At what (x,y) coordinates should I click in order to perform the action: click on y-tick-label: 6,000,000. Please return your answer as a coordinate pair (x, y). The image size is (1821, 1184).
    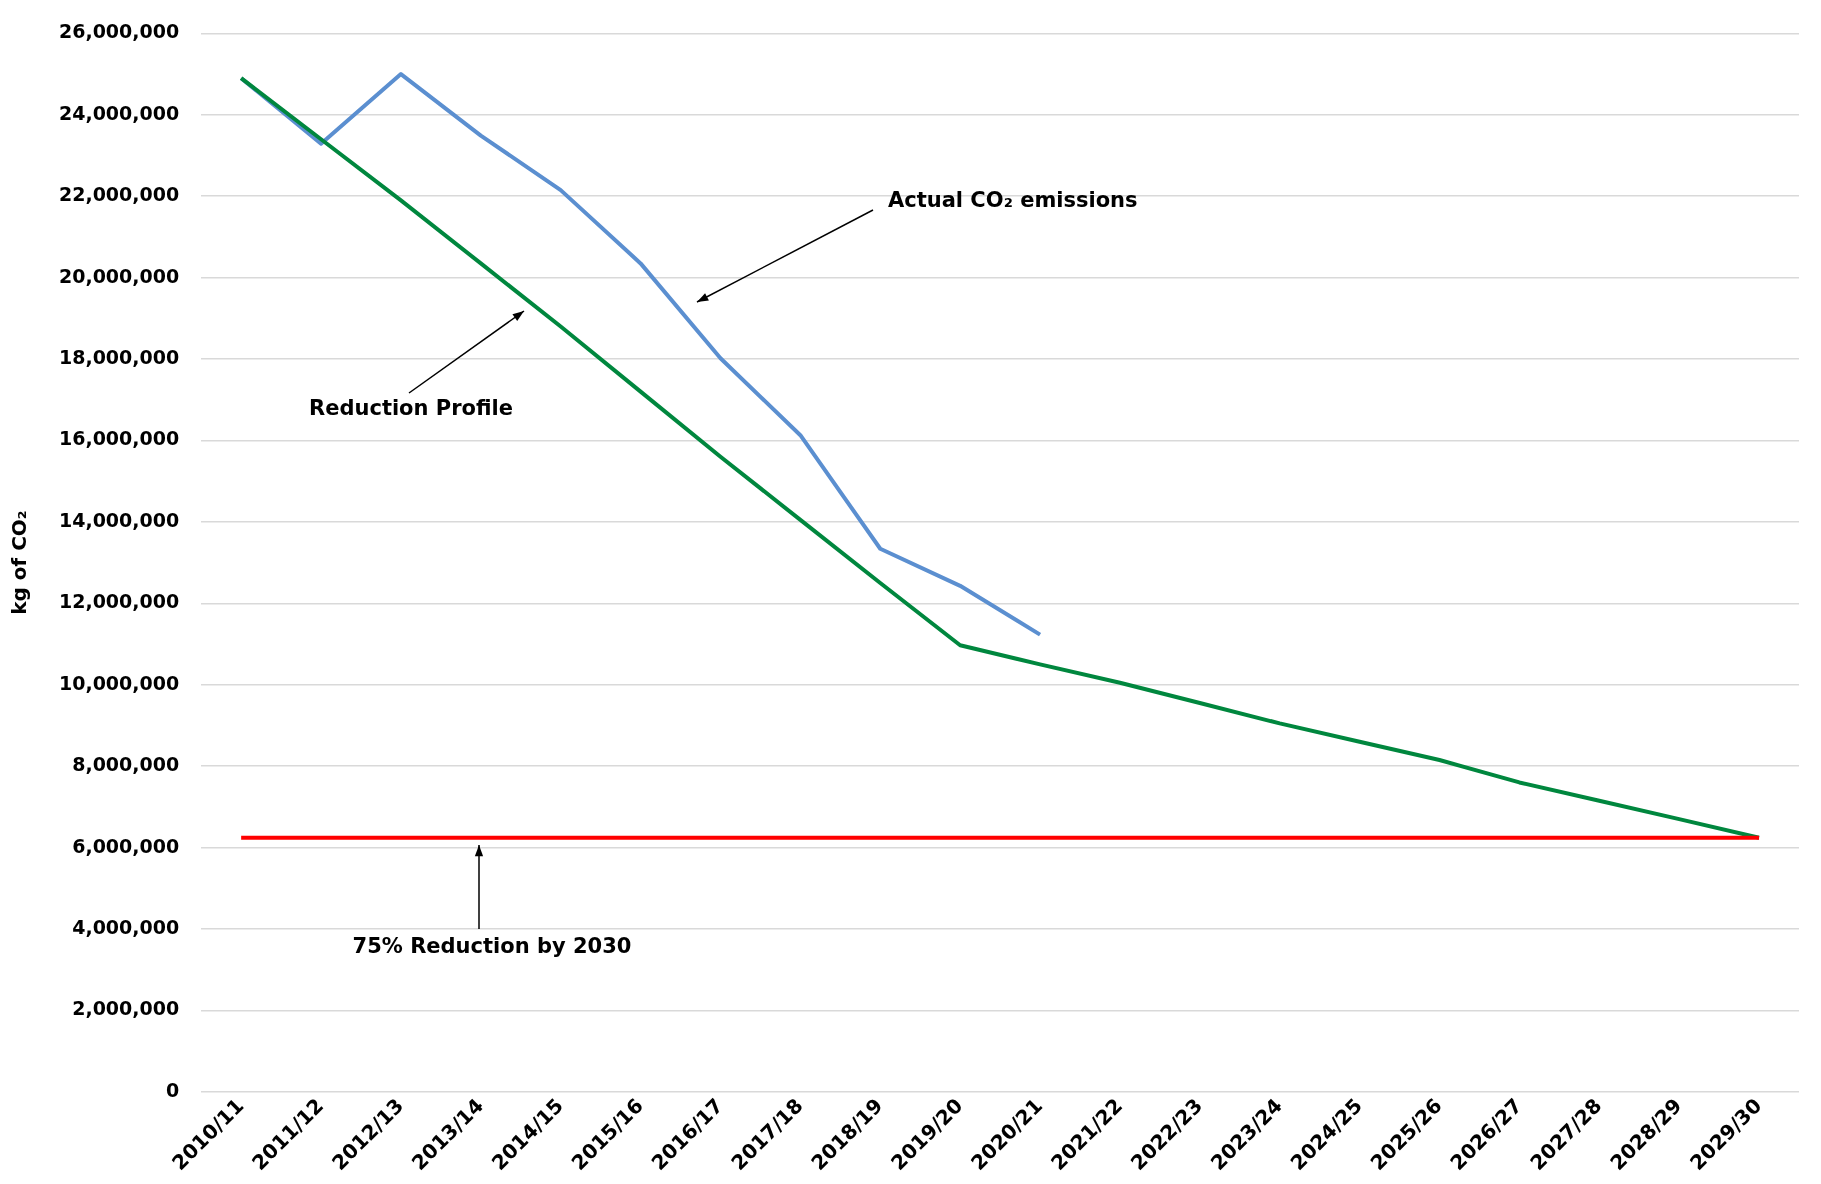
    Looking at the image, I should click on (126, 845).